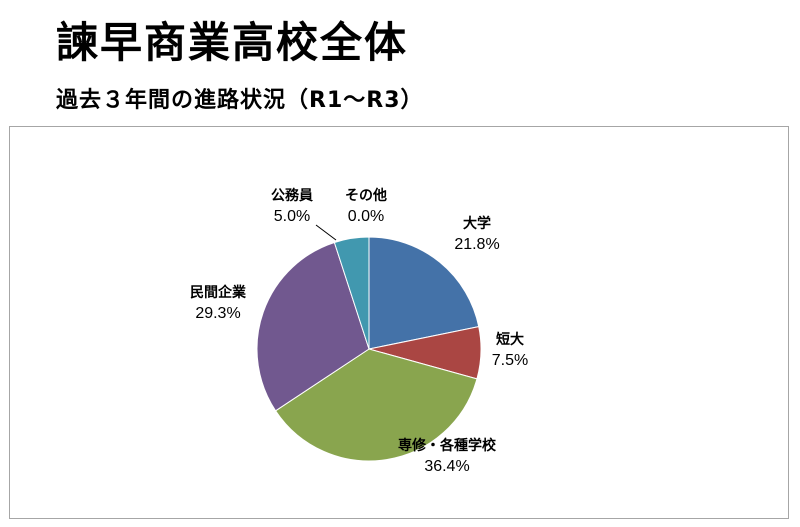  I want to click on leader-line-koumuin, so click(326, 232).